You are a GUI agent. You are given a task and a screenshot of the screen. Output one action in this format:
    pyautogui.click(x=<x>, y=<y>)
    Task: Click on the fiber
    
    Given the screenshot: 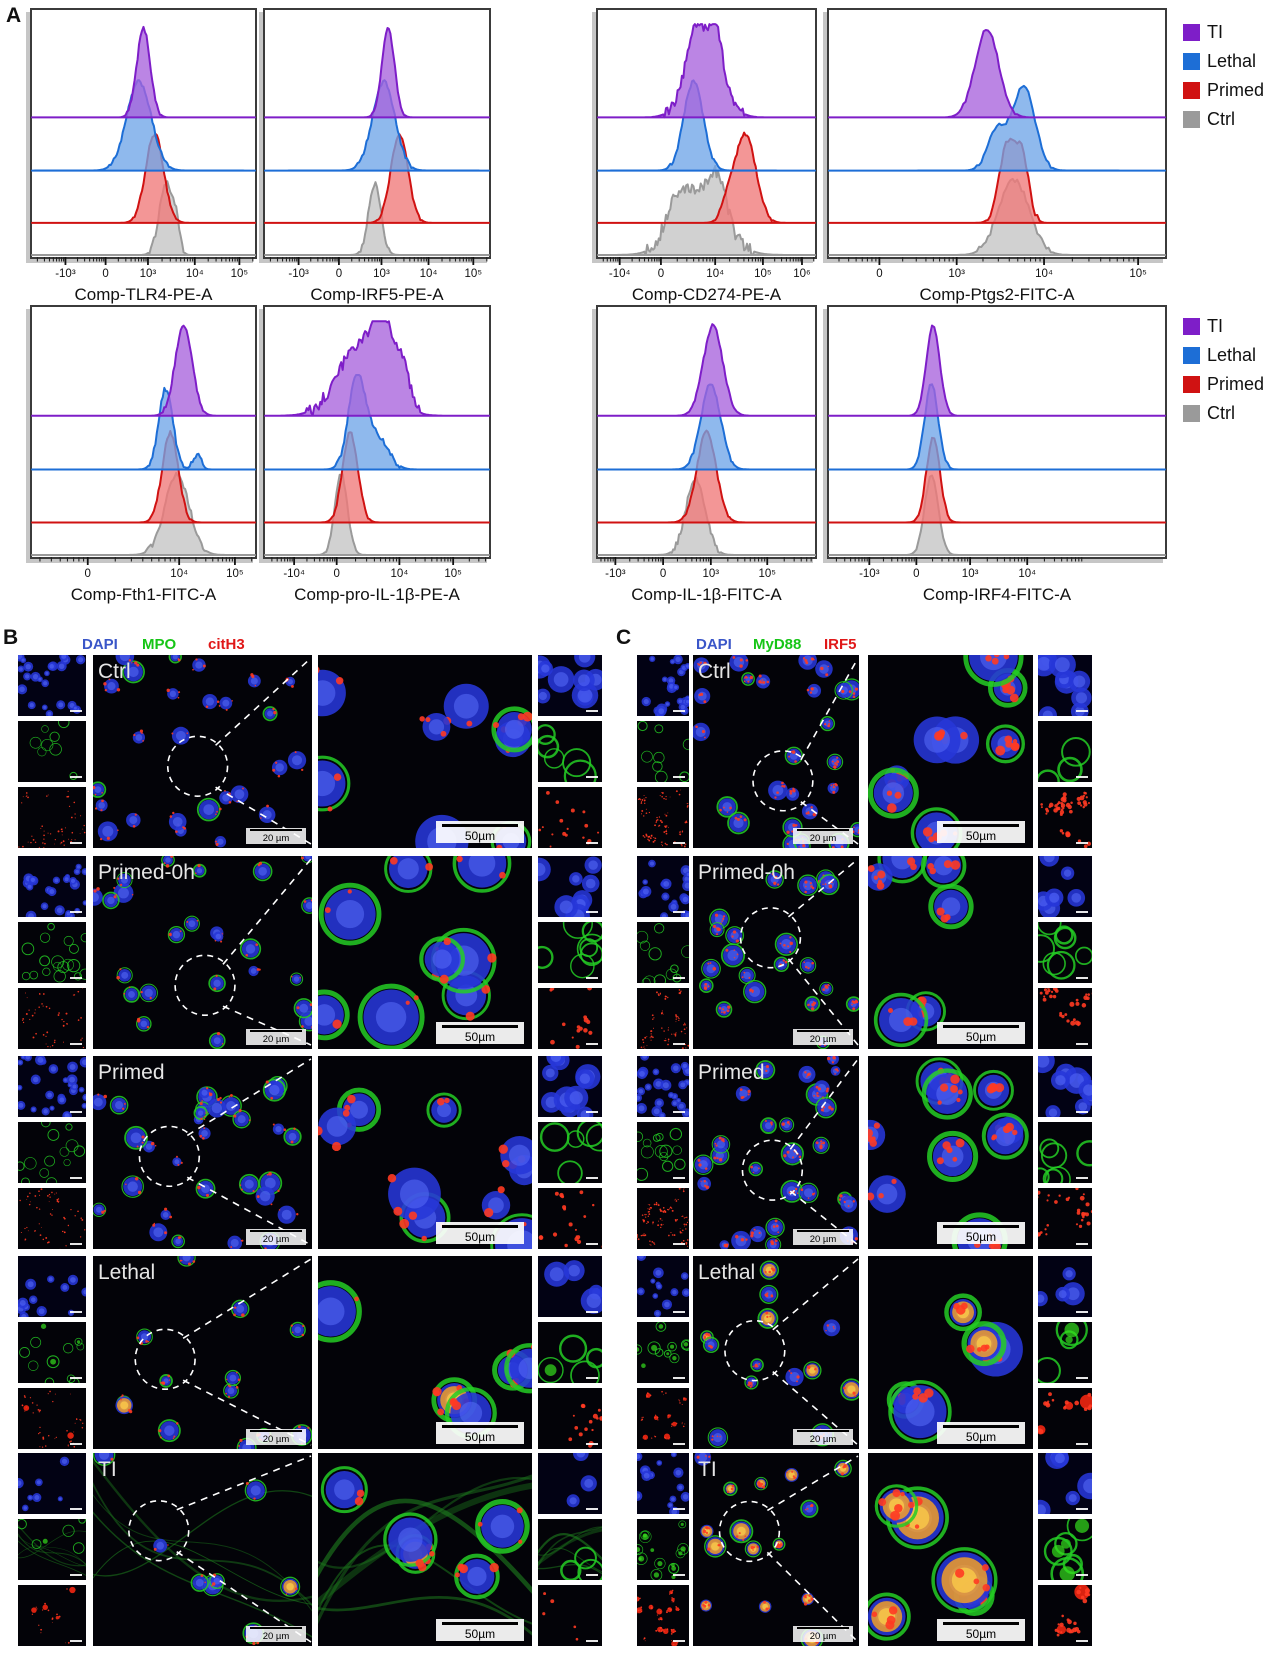 What is the action you would take?
    pyautogui.click(x=570, y=1569)
    